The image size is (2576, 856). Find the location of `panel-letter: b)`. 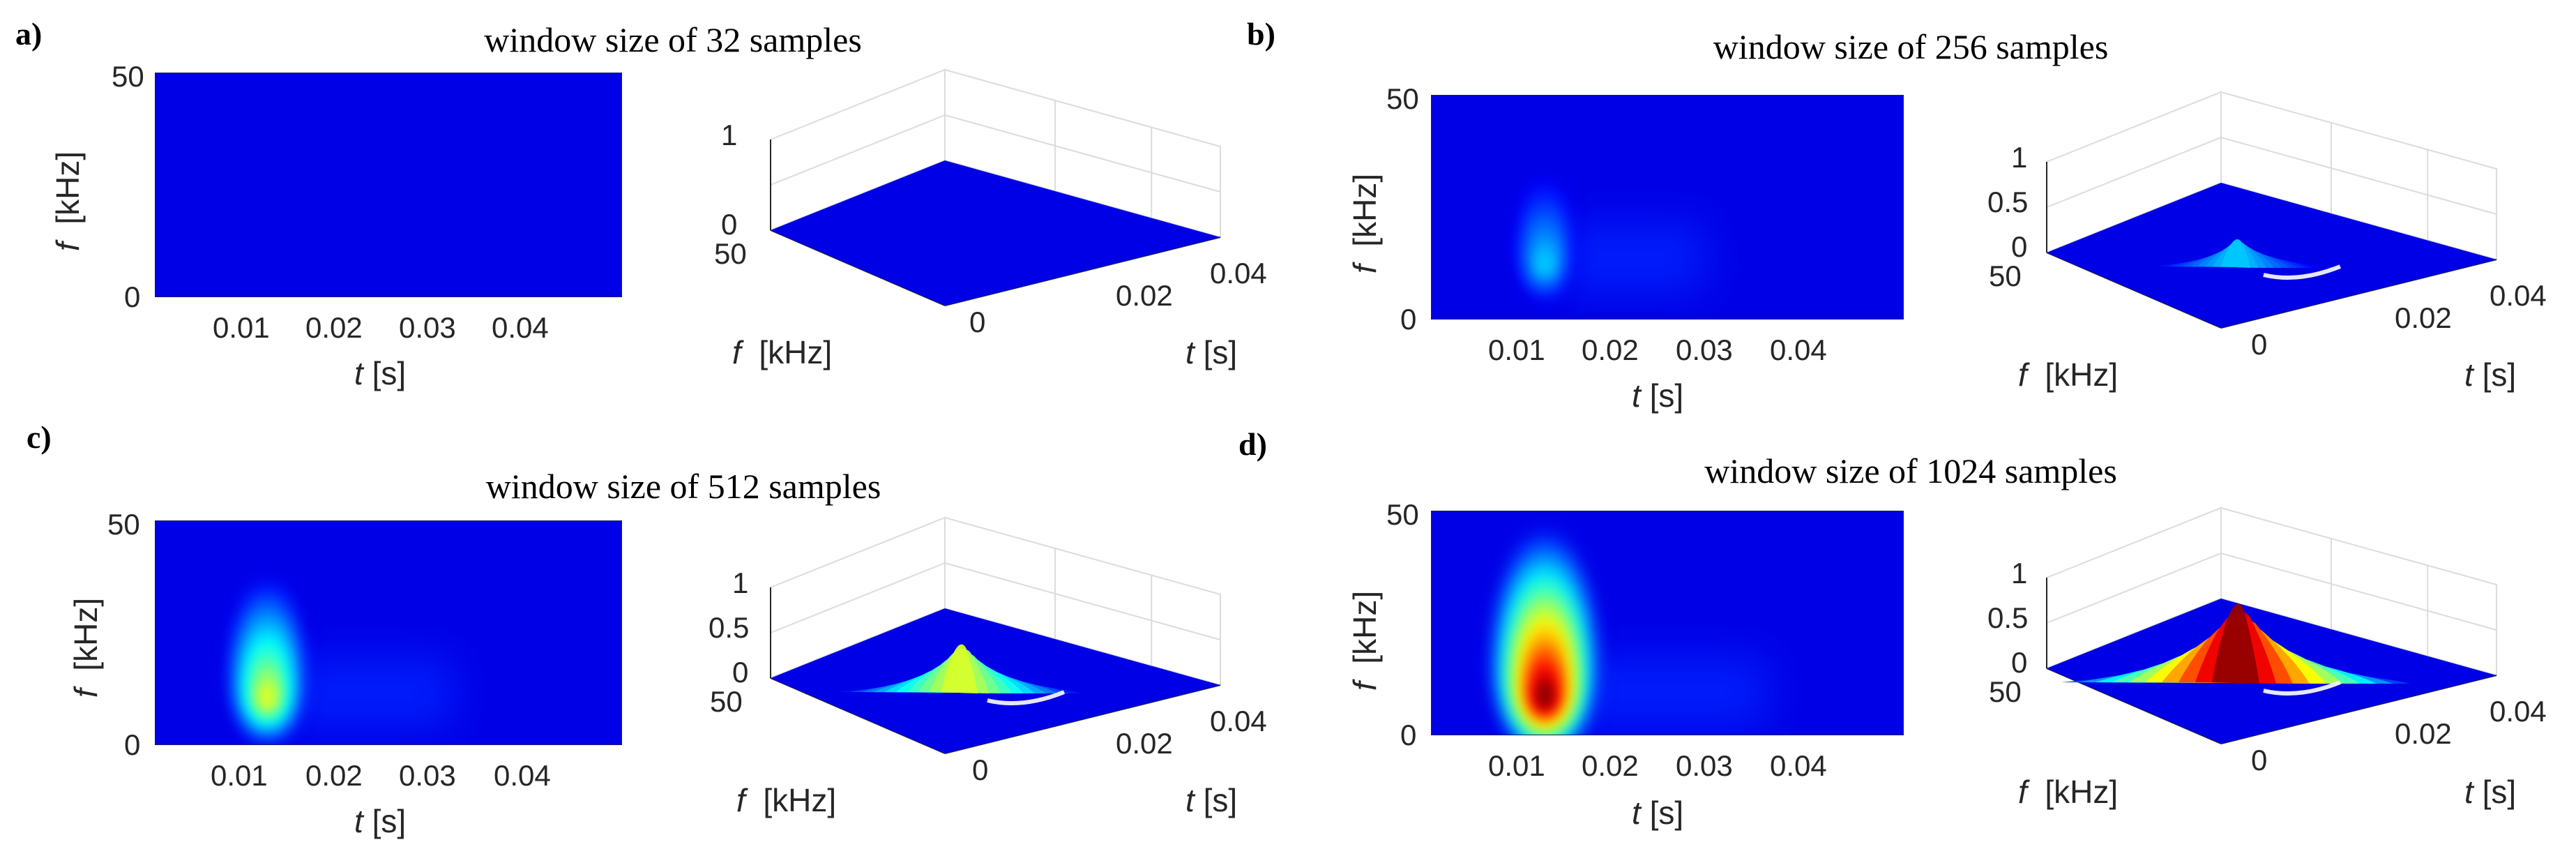

panel-letter: b) is located at coordinates (1261, 34).